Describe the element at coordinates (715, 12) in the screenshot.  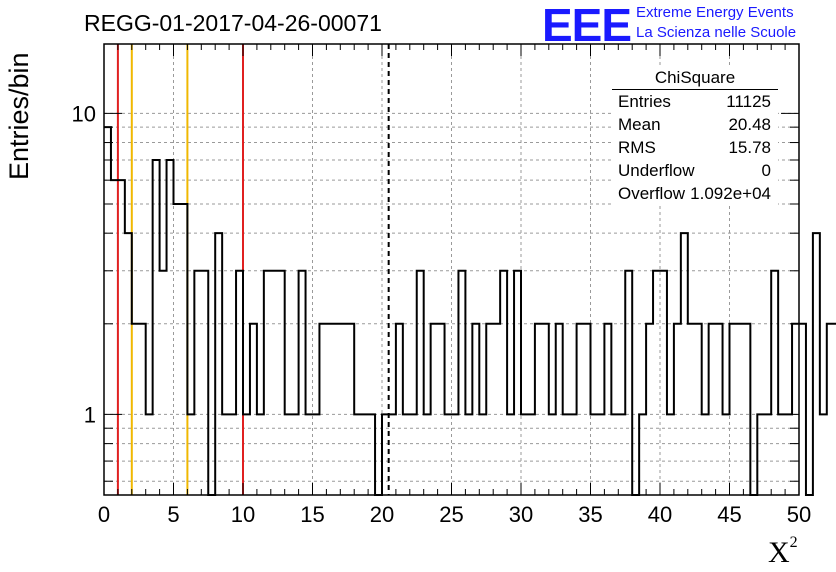
I see `logo-line-1: Extreme Energy Events` at that location.